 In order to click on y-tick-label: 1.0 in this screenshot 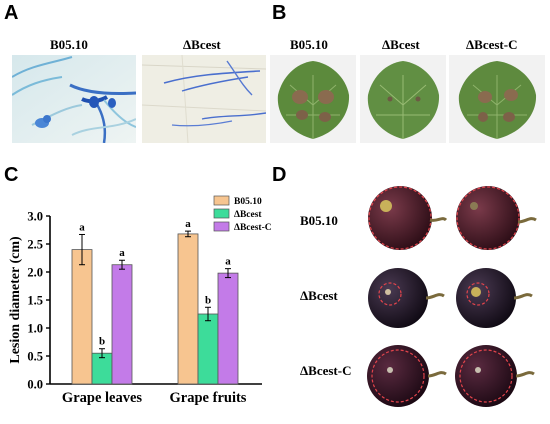, I will do `click(35, 329)`.